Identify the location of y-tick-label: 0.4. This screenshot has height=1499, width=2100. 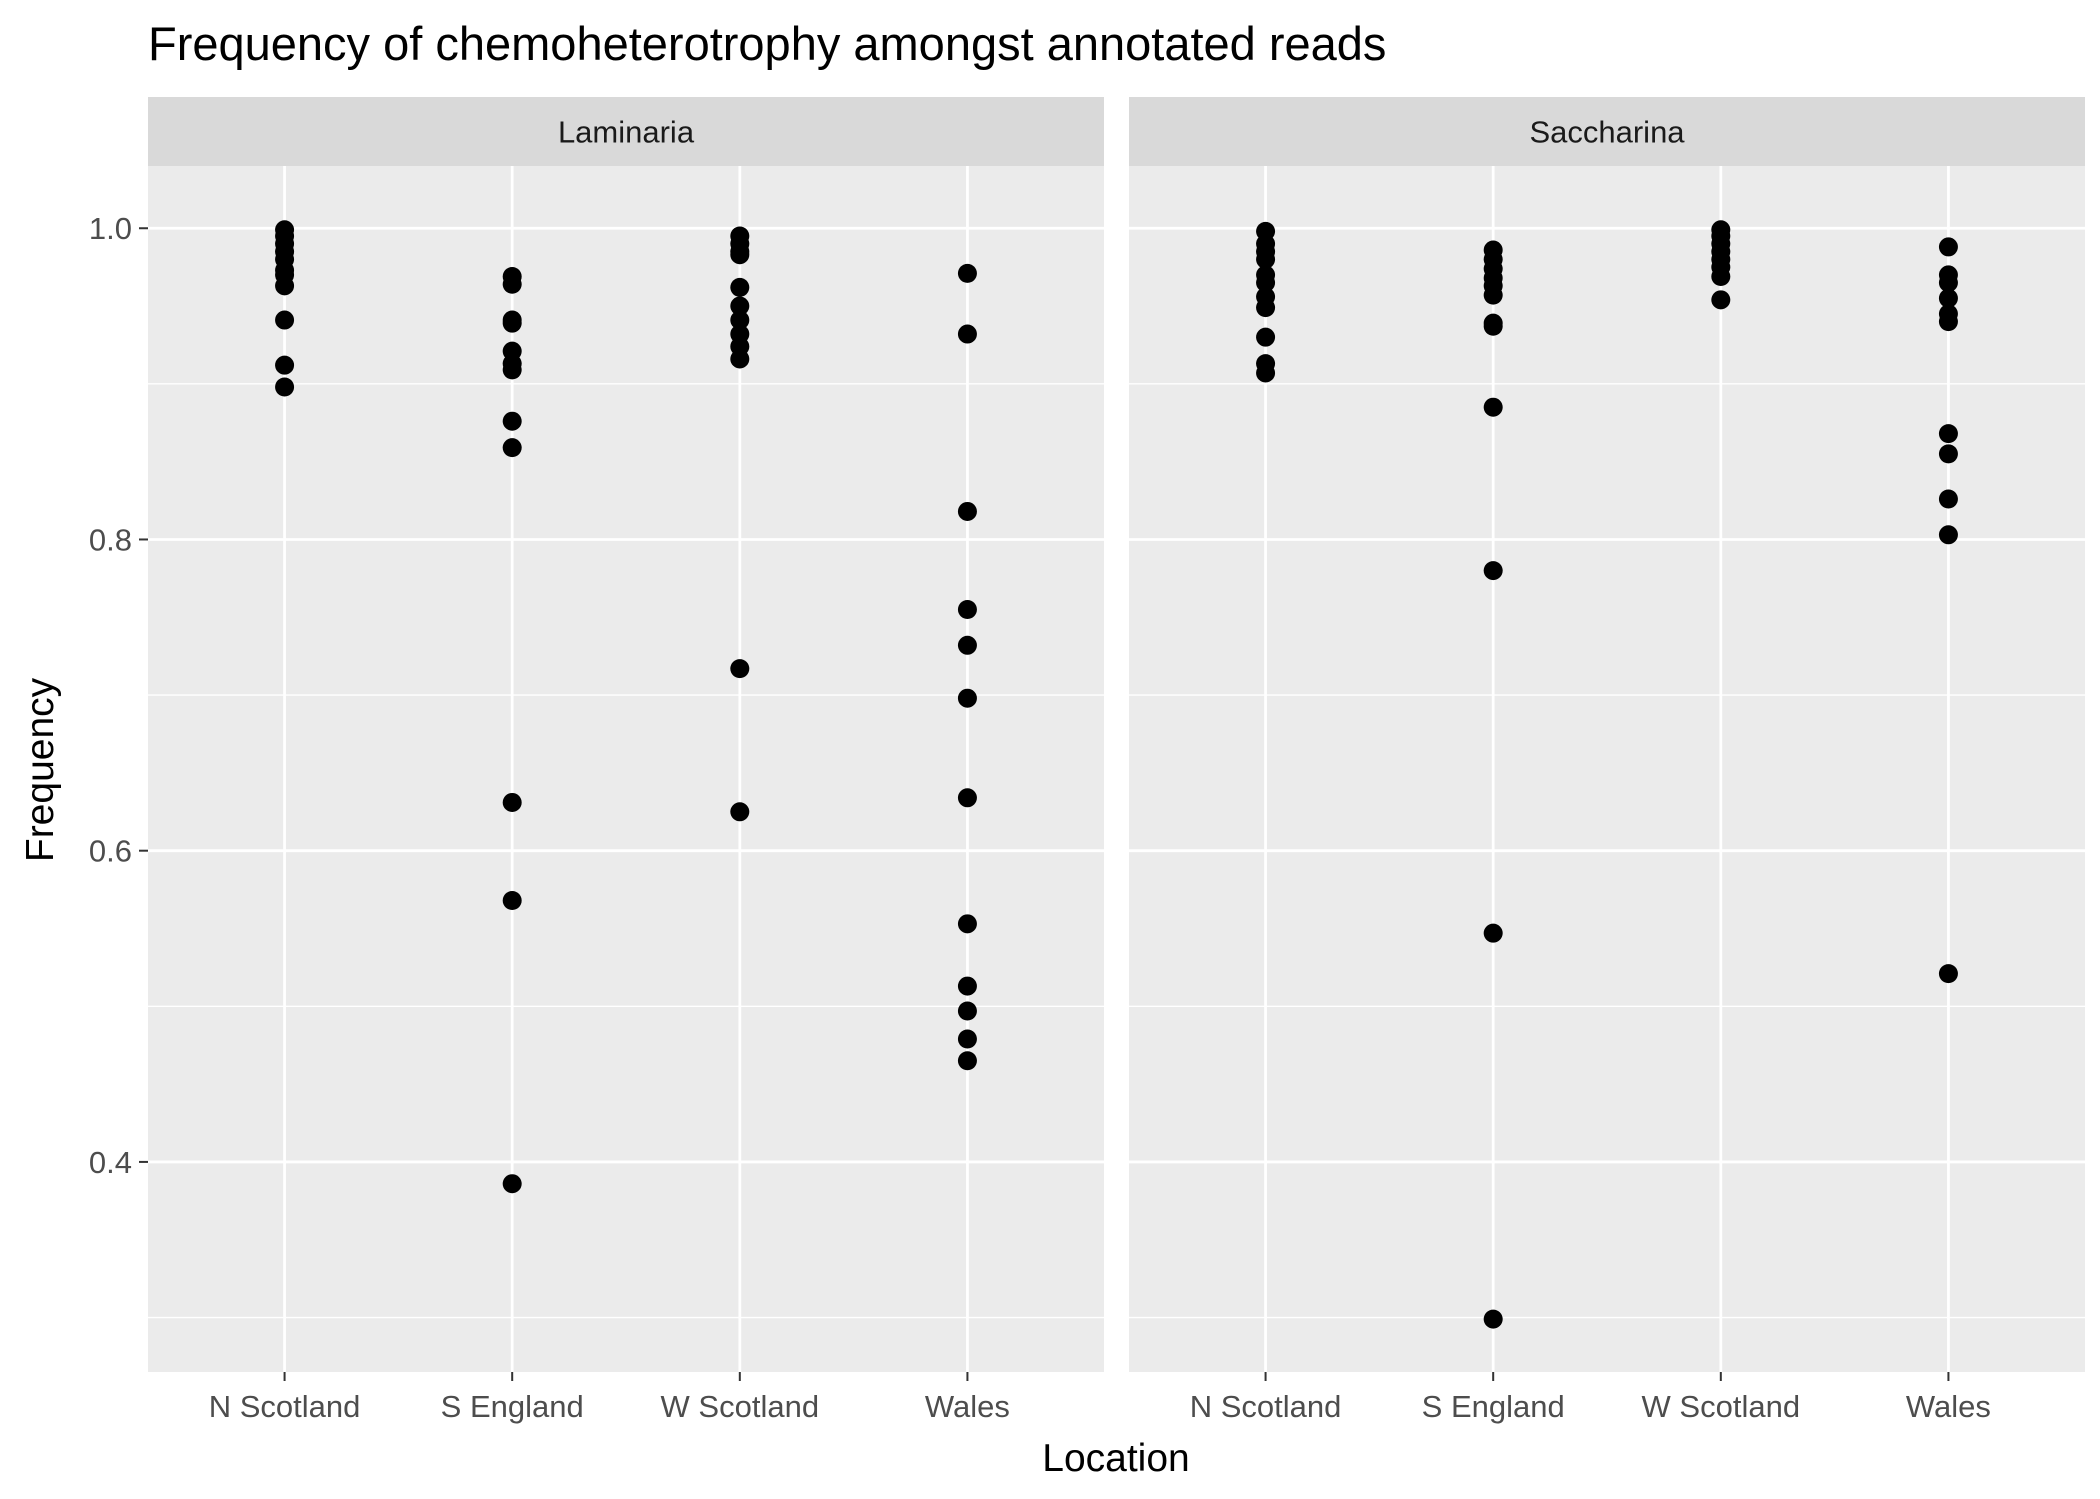
(110, 1162).